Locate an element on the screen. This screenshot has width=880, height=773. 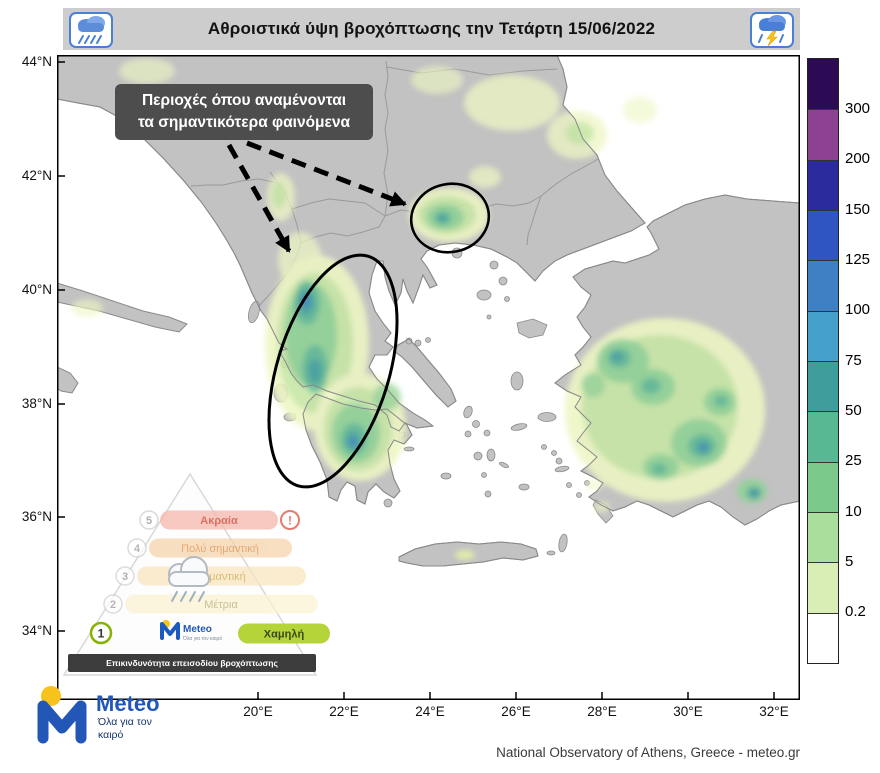
svg-text: 2 is located at coordinates (113, 605).